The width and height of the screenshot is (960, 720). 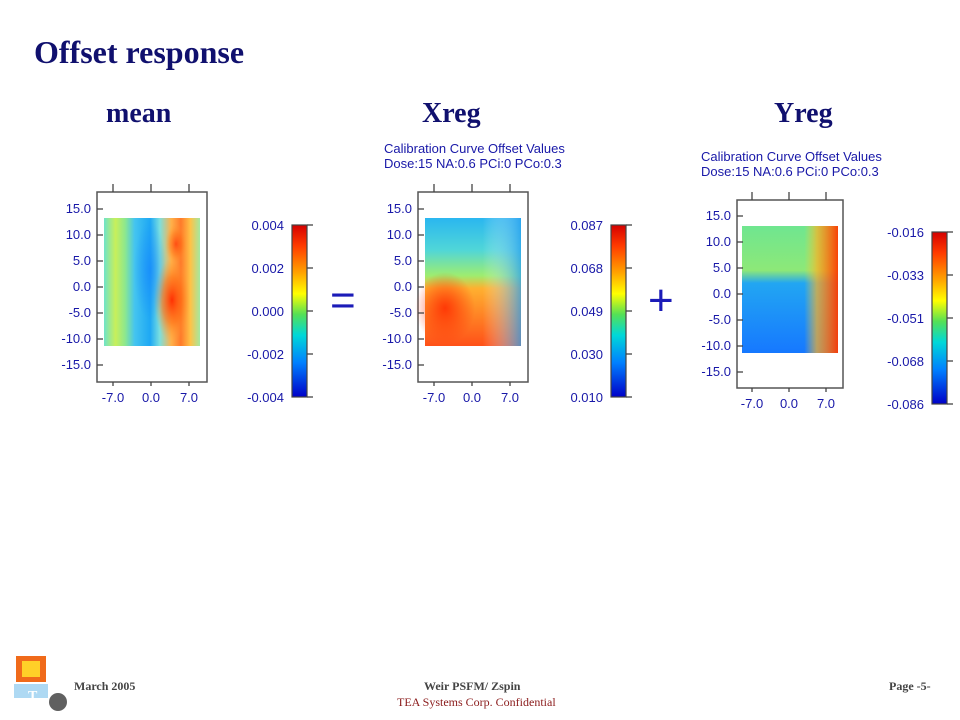 I want to click on mean-y-tick-label: -10.0, so click(x=76, y=338).